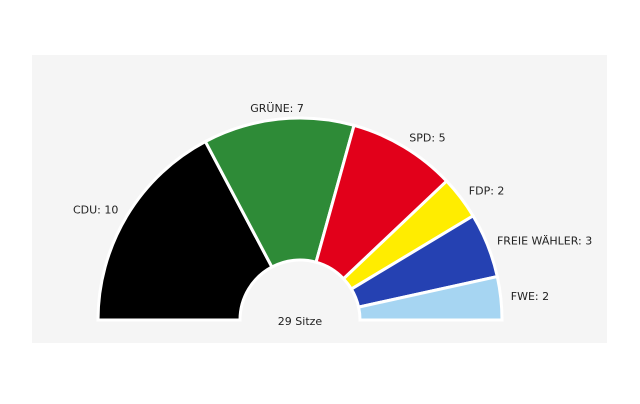 This screenshot has width=640, height=404. What do you see at coordinates (95, 210) in the screenshot?
I see `segment-label: CDU: 10` at bounding box center [95, 210].